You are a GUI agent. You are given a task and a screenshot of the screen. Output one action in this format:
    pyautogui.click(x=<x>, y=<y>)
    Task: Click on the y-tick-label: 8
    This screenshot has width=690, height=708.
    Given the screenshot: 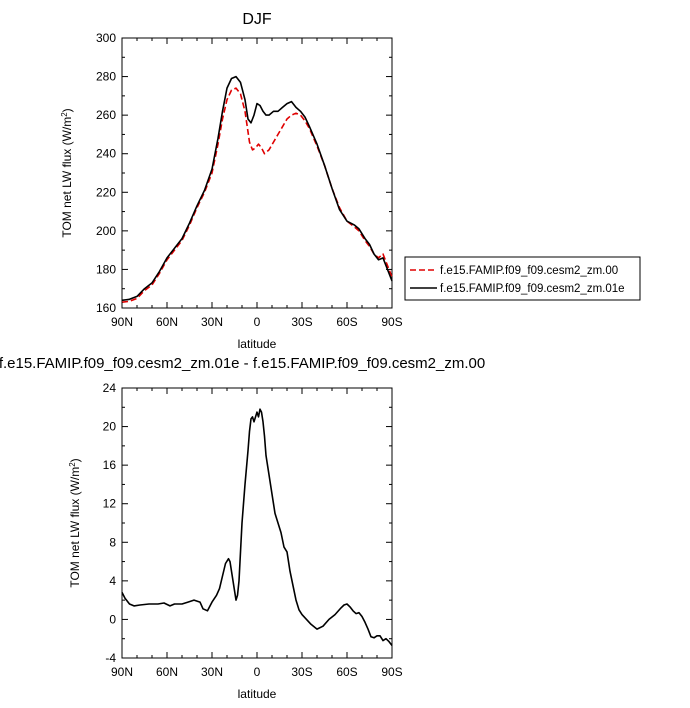 What is the action you would take?
    pyautogui.click(x=112, y=542)
    